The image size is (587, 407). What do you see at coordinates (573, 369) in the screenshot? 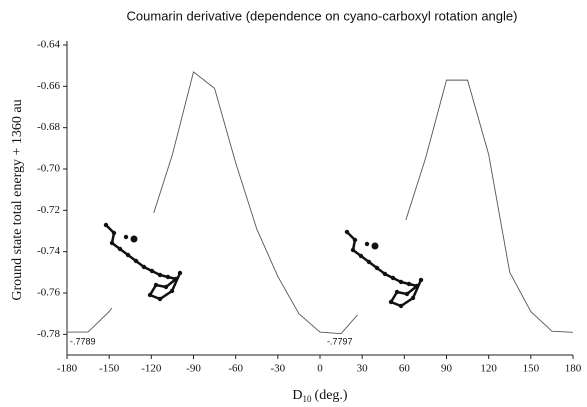
I see `x-tick-label: 180` at bounding box center [573, 369].